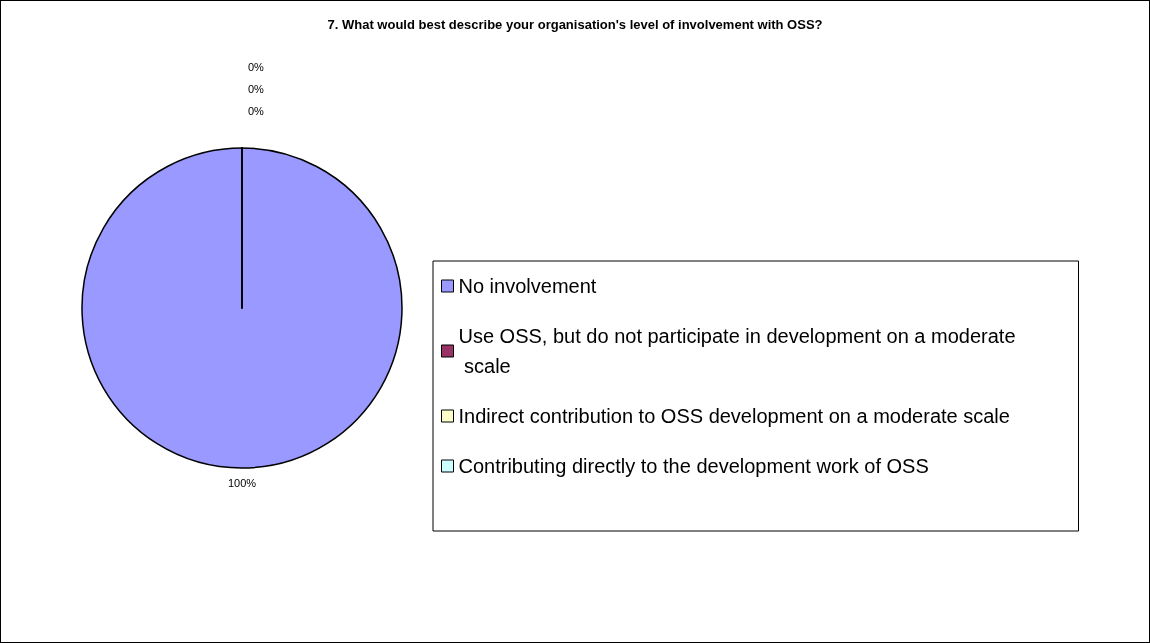 Image resolution: width=1150 pixels, height=643 pixels. Describe the element at coordinates (575, 24) in the screenshot. I see `chart-title: 7. What would best describe your organisation's level of involvement with OSS?` at that location.